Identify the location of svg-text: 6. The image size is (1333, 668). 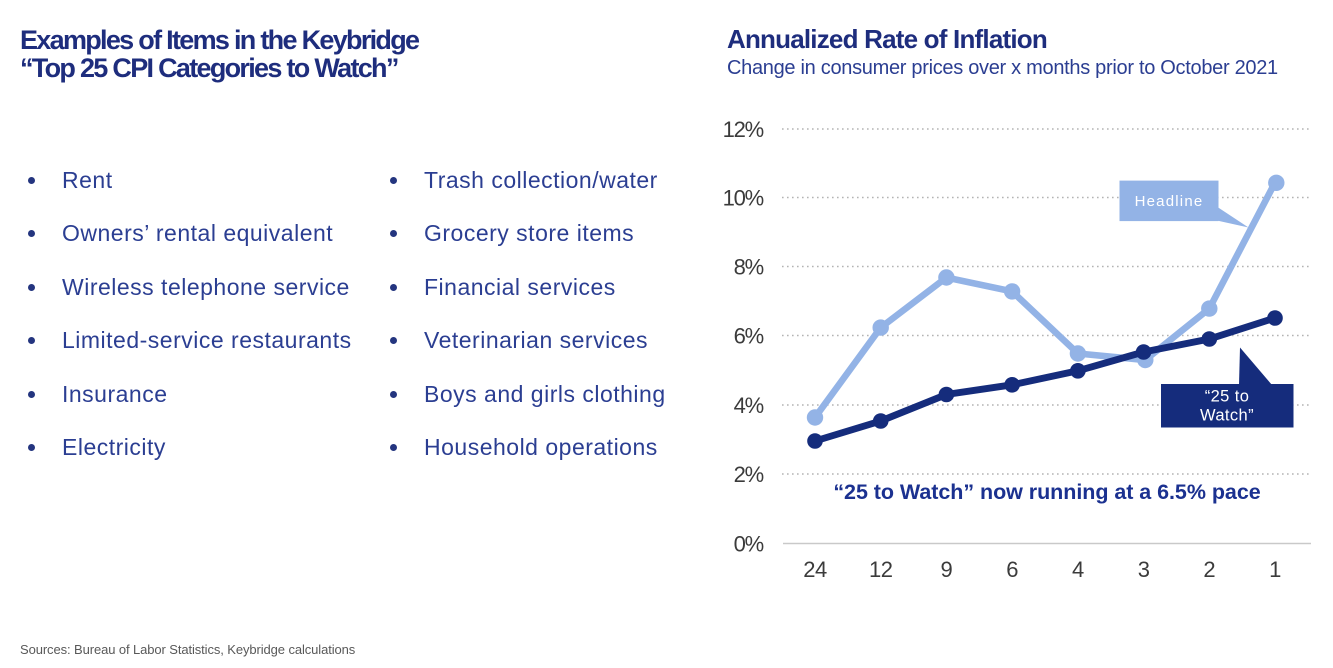
(1012, 569).